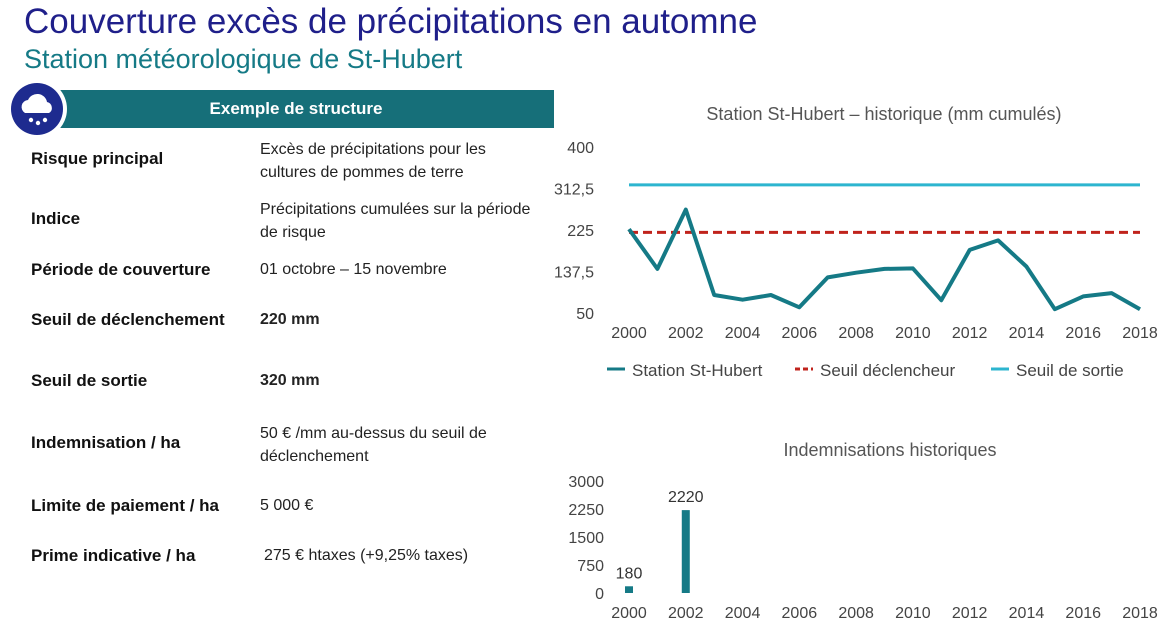 The width and height of the screenshot is (1170, 632). What do you see at coordinates (574, 190) in the screenshot?
I see `y-tick-label: 312,5` at bounding box center [574, 190].